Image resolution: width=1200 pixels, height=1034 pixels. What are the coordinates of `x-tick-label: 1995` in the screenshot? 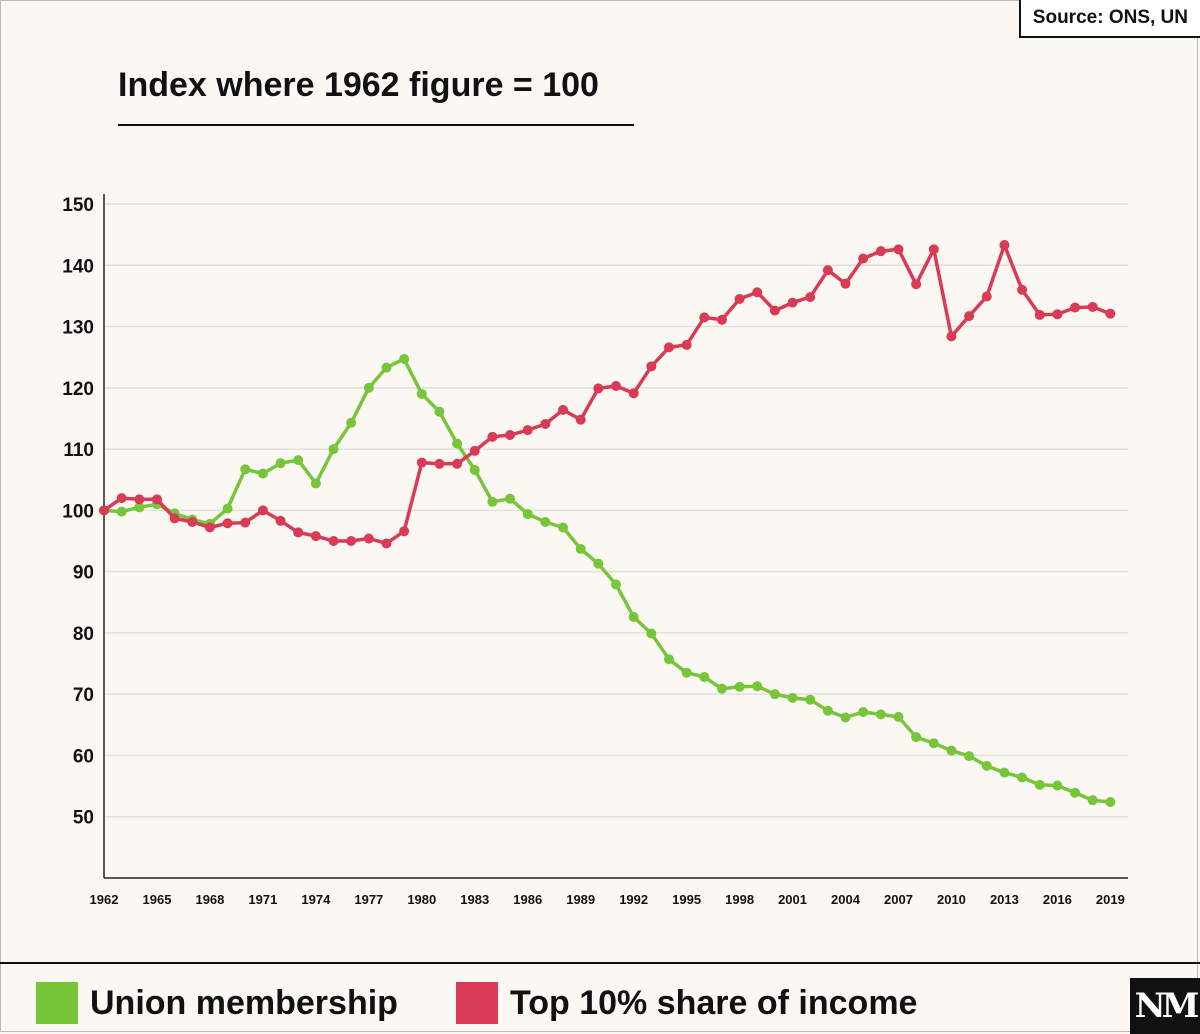 It's located at (686, 899).